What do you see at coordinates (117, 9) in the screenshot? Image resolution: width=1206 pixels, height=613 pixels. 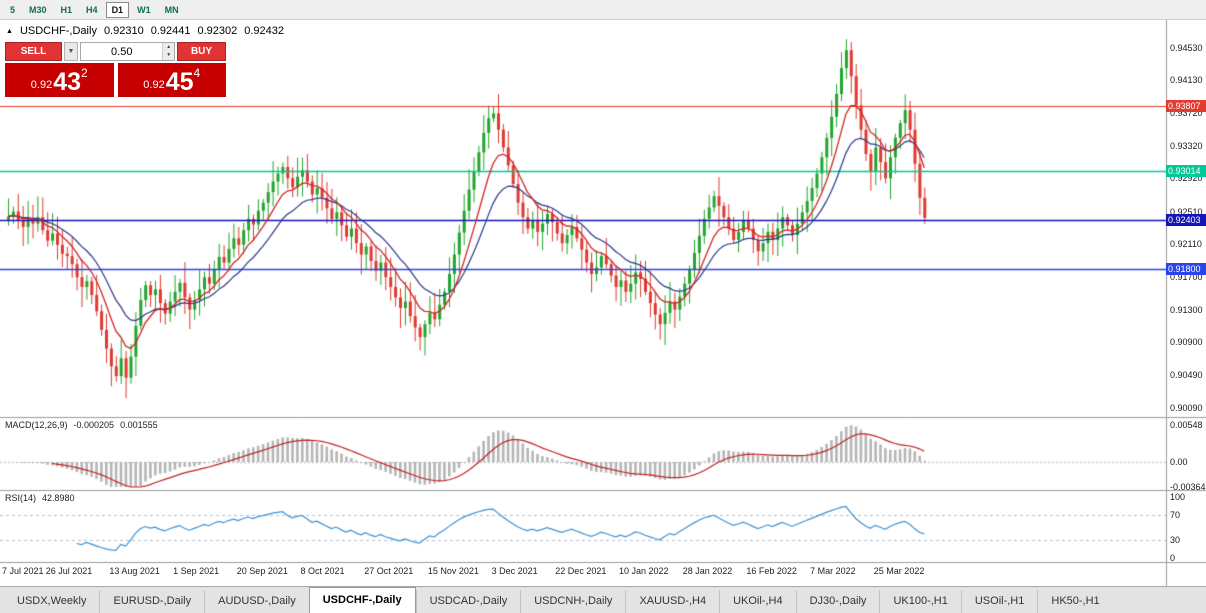 I see `timeframe-button-d1: D1` at bounding box center [117, 9].